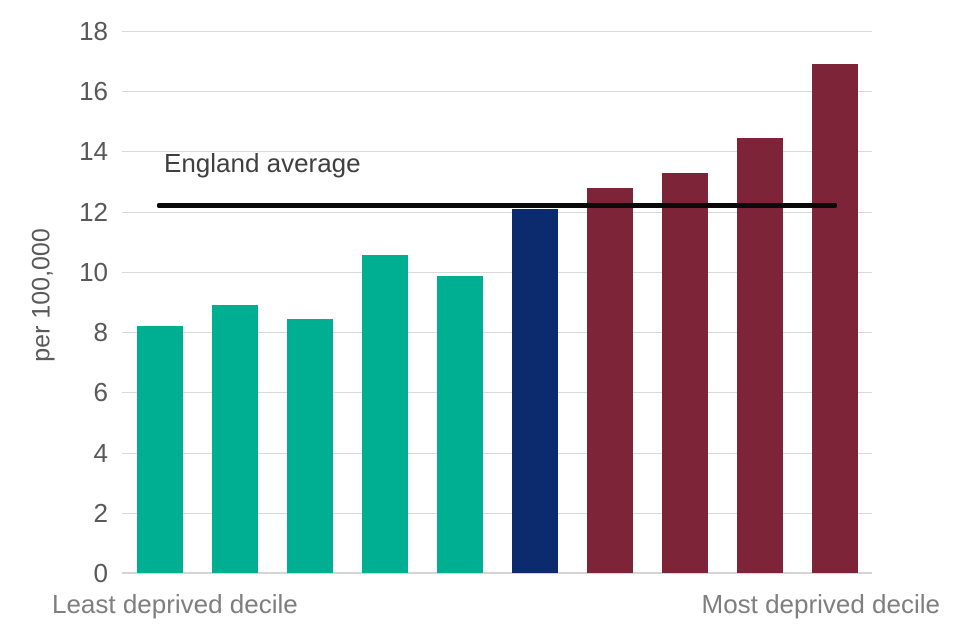 This screenshot has width=960, height=640. I want to click on y-axis-title: per 100,000, so click(41, 295).